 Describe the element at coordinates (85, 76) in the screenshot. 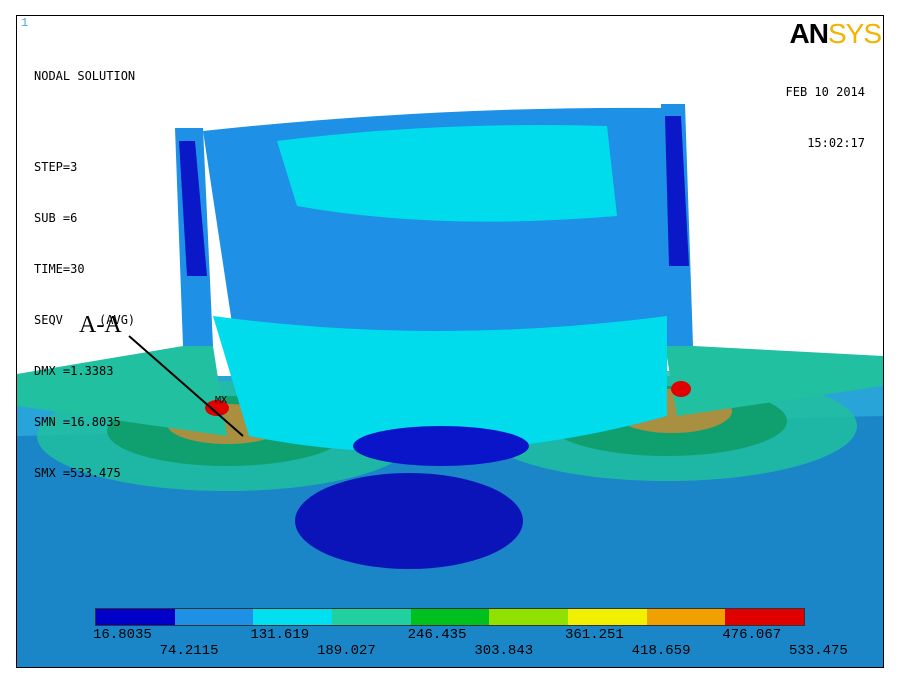

I see `solution-title: NODAL SOLUTION` at that location.